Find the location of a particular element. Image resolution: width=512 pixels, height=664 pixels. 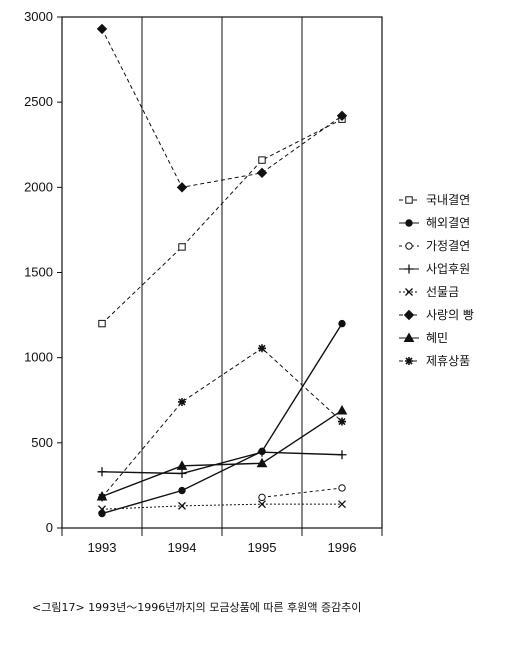

legend-entry: 제휴상품 is located at coordinates (434, 361).